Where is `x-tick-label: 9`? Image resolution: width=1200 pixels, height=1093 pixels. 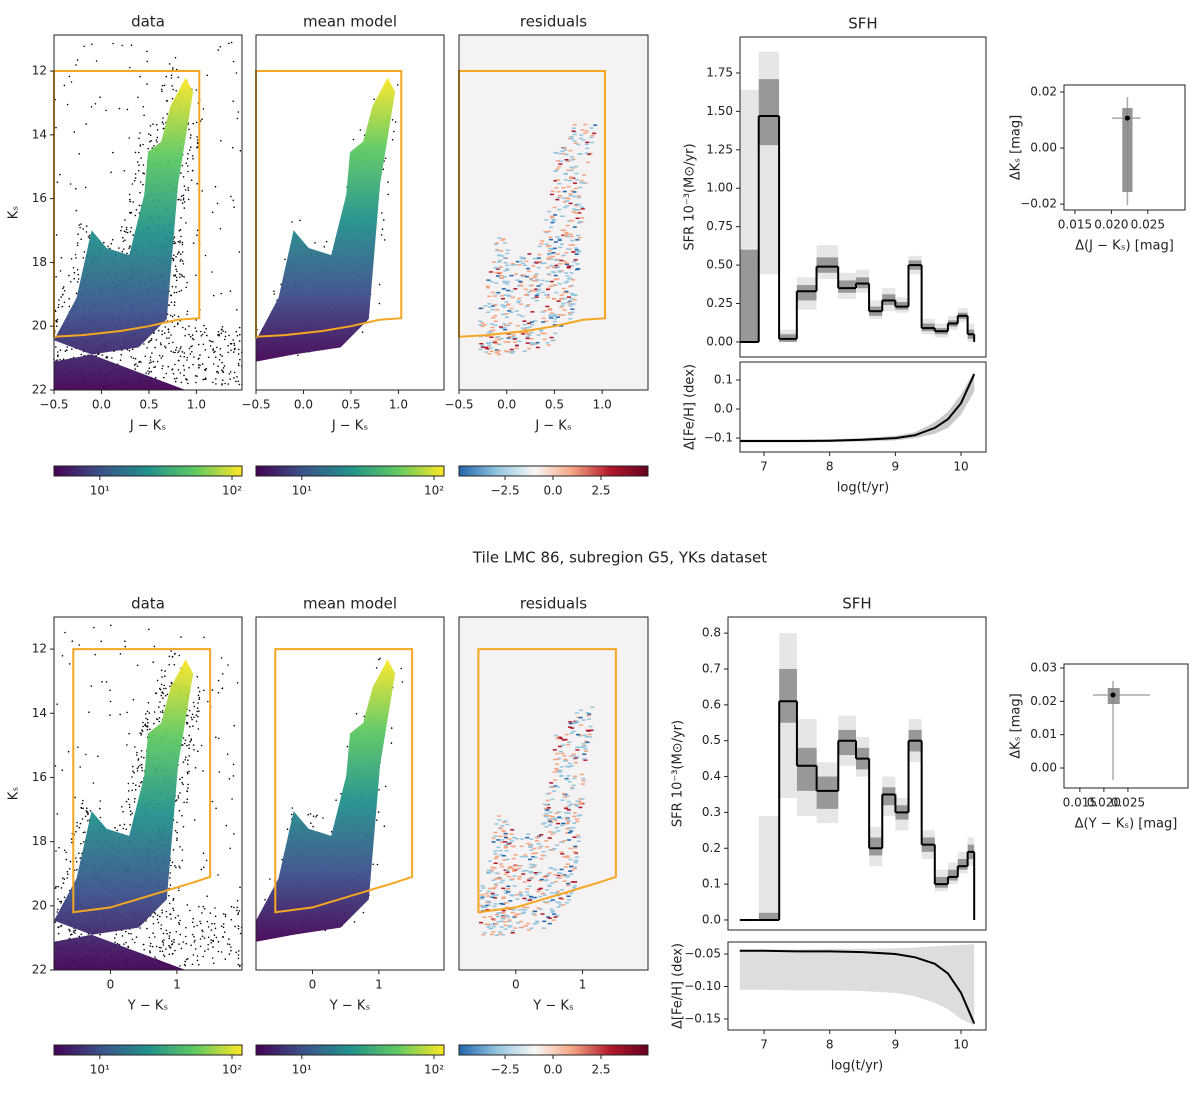 x-tick-label: 9 is located at coordinates (896, 467).